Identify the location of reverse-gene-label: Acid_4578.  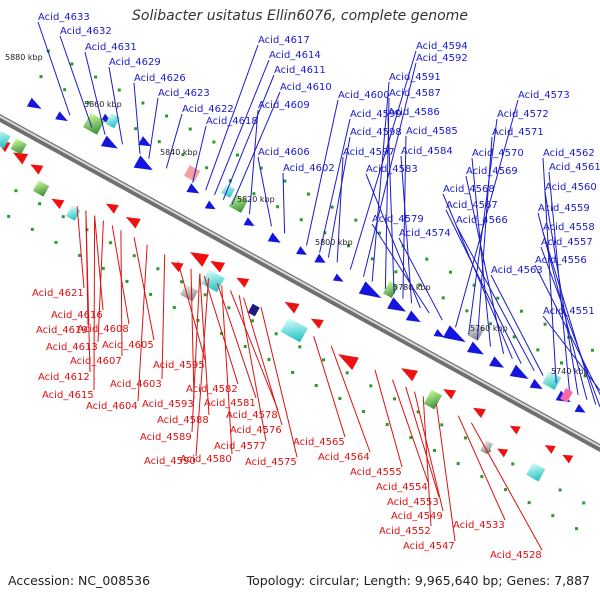
(252, 415).